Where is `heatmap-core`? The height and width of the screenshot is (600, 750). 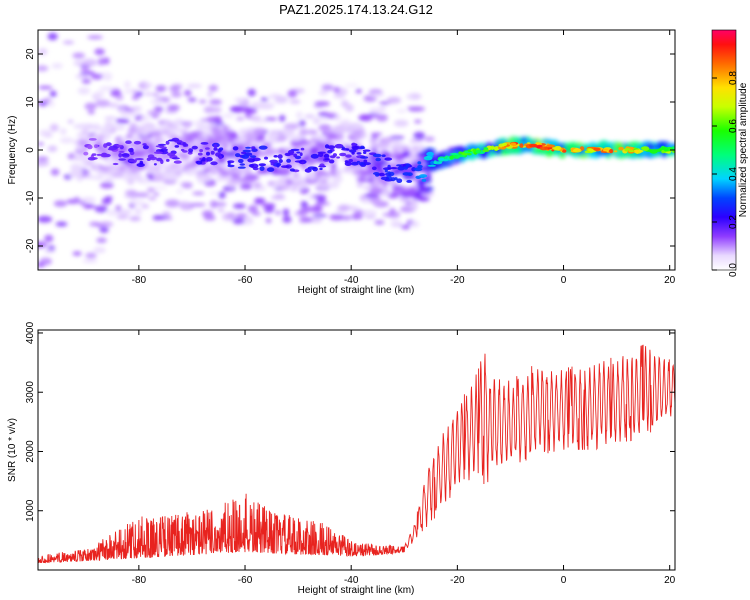 heatmap-core is located at coordinates (379, 160).